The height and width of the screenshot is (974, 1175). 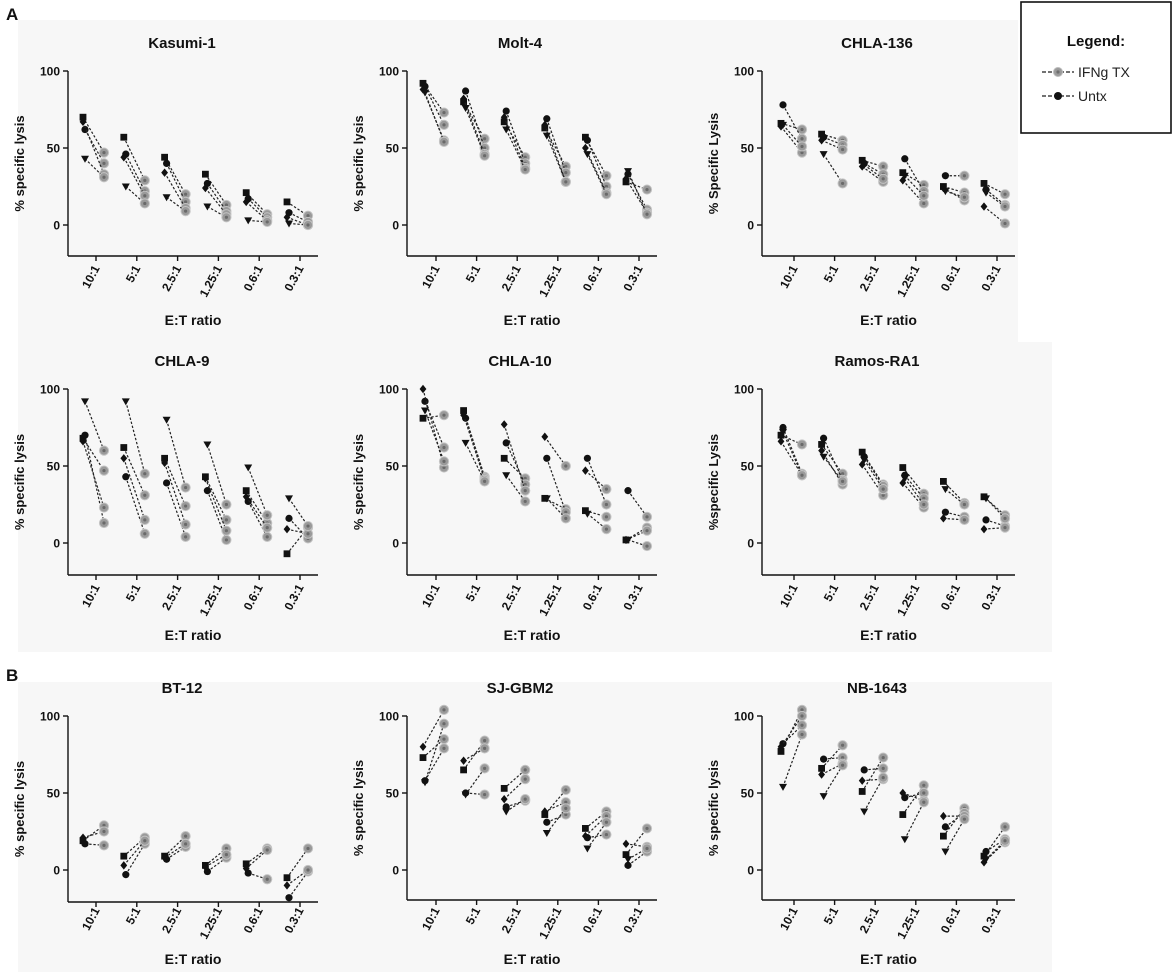 What do you see at coordinates (520, 43) in the screenshot?
I see `chart-title: Molt-4` at bounding box center [520, 43].